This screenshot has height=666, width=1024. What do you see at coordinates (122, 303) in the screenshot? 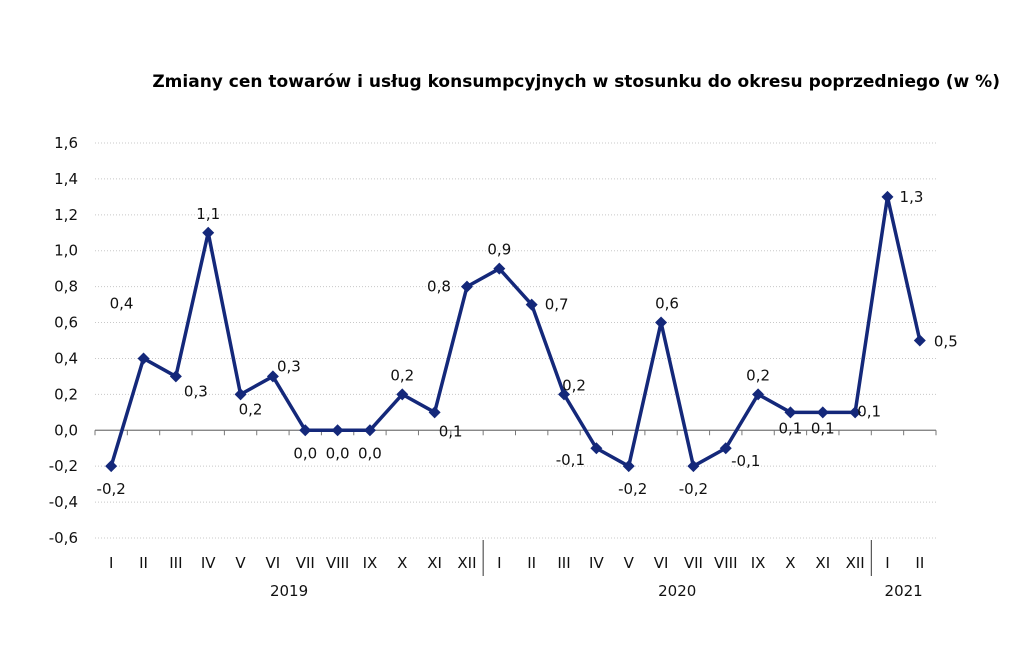
I see `data-label: 0,4` at bounding box center [122, 303].